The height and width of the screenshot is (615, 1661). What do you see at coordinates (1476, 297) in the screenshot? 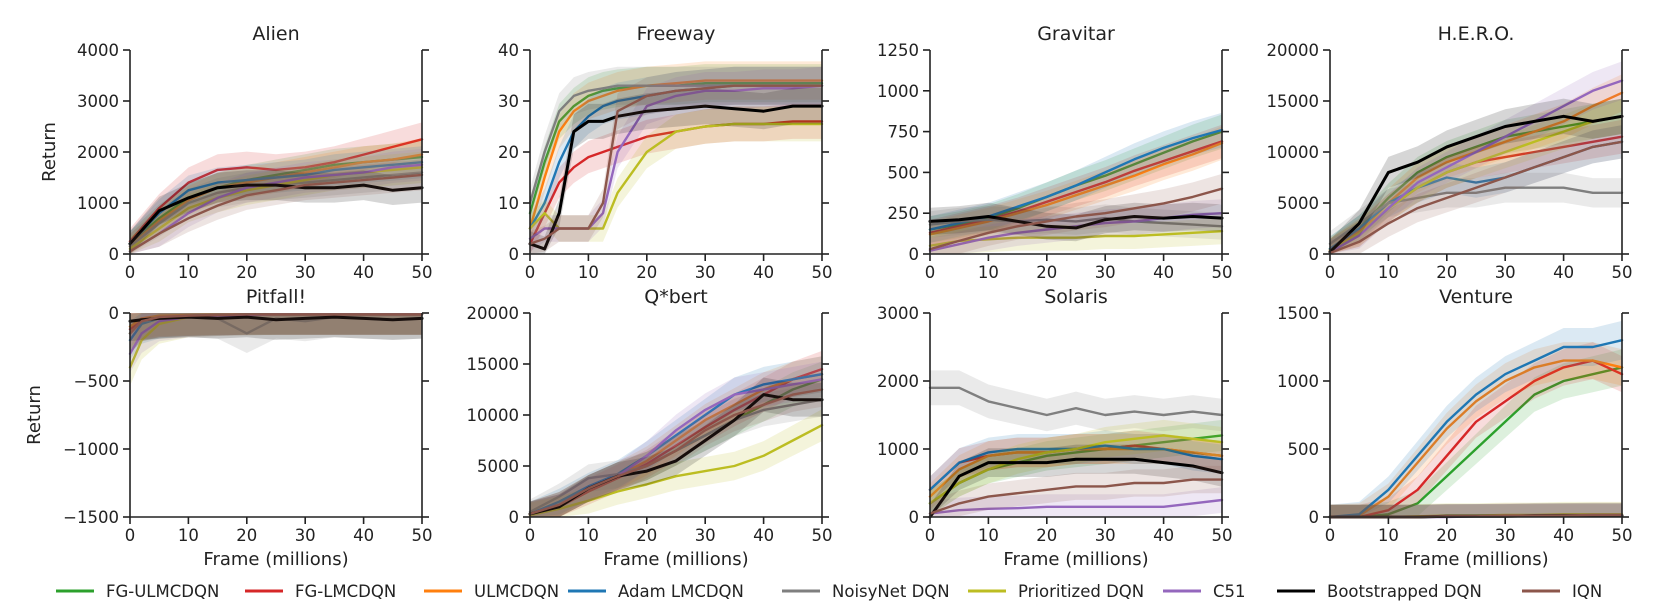
I see `panel-title: Venture` at bounding box center [1476, 297].